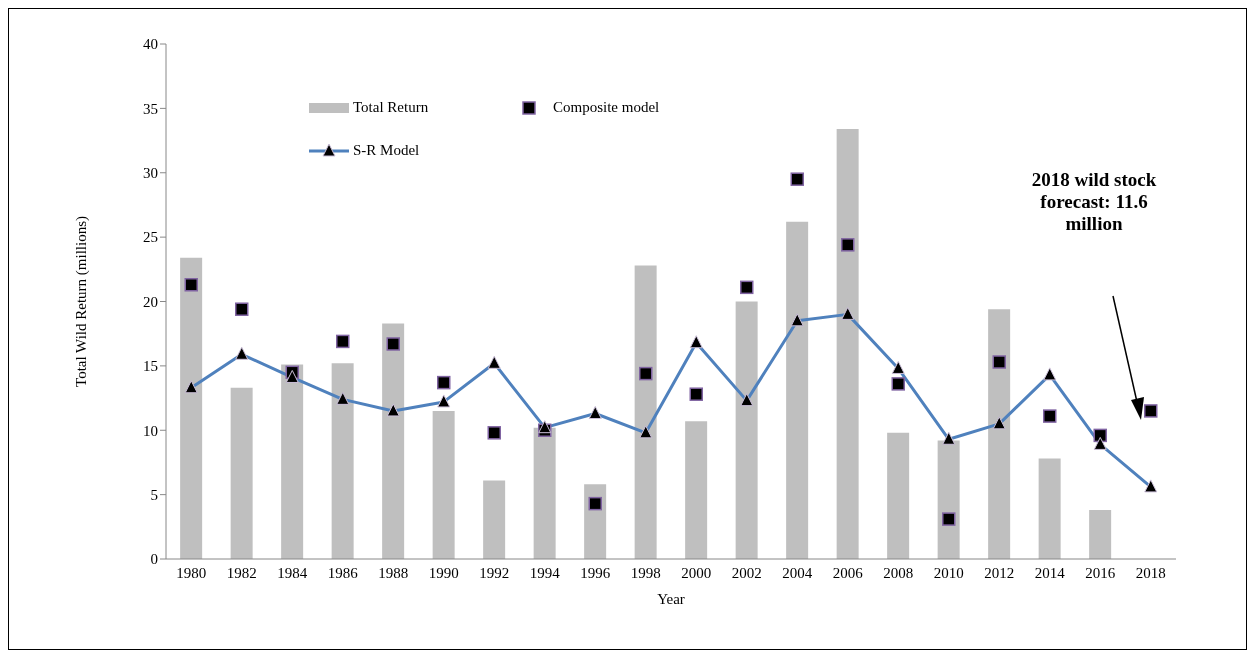 The height and width of the screenshot is (658, 1253). What do you see at coordinates (797, 572) in the screenshot?
I see `x-tick-label: 2004` at bounding box center [797, 572].